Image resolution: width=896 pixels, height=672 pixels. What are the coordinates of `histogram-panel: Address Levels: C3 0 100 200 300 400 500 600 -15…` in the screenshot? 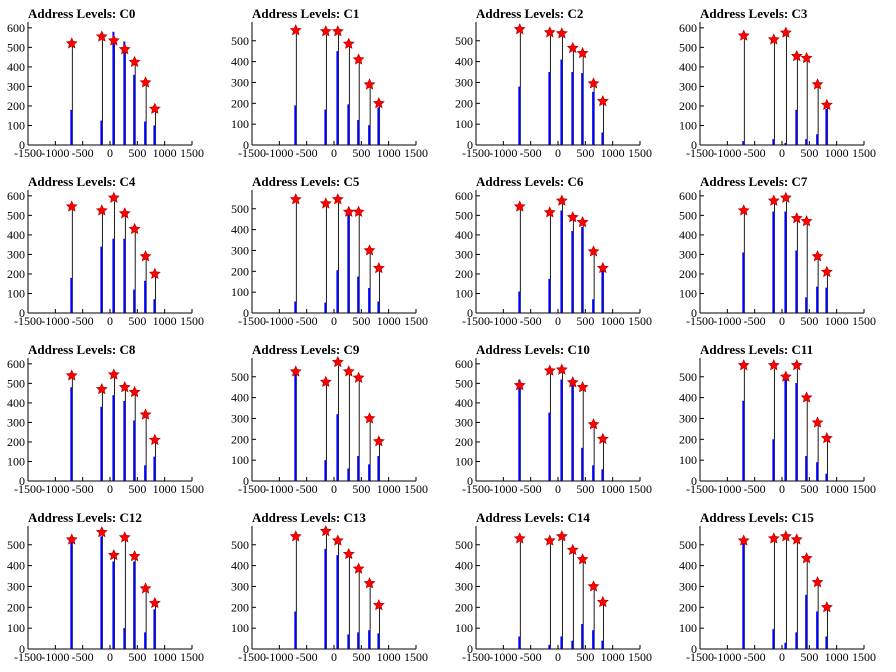 It's located at (777, 83).